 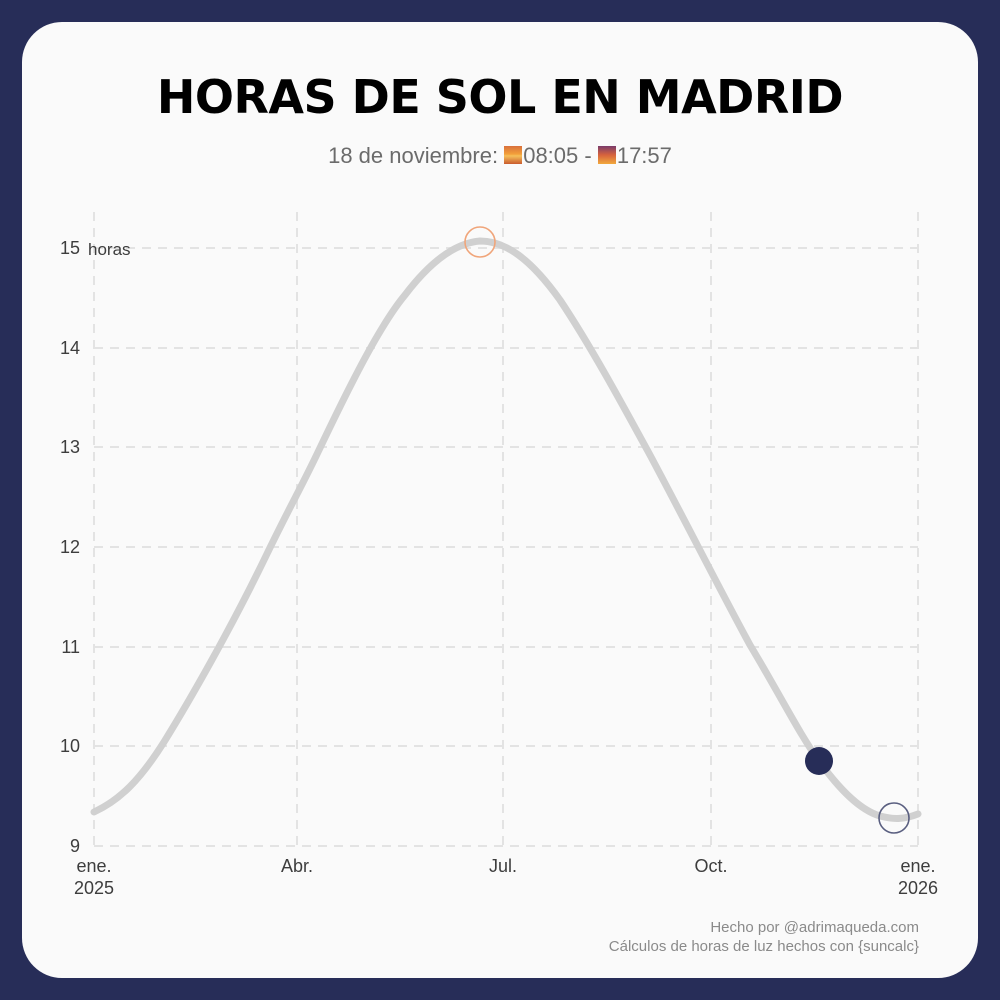 I want to click on y-tick-12: 12, so click(x=70, y=547).